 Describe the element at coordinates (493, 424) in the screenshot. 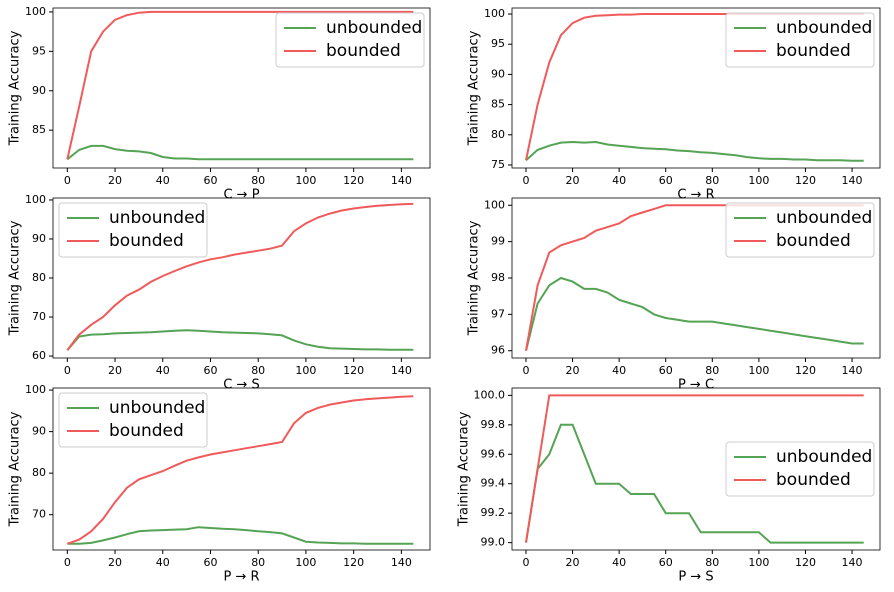

I see `y-tick-label: 99.8` at that location.